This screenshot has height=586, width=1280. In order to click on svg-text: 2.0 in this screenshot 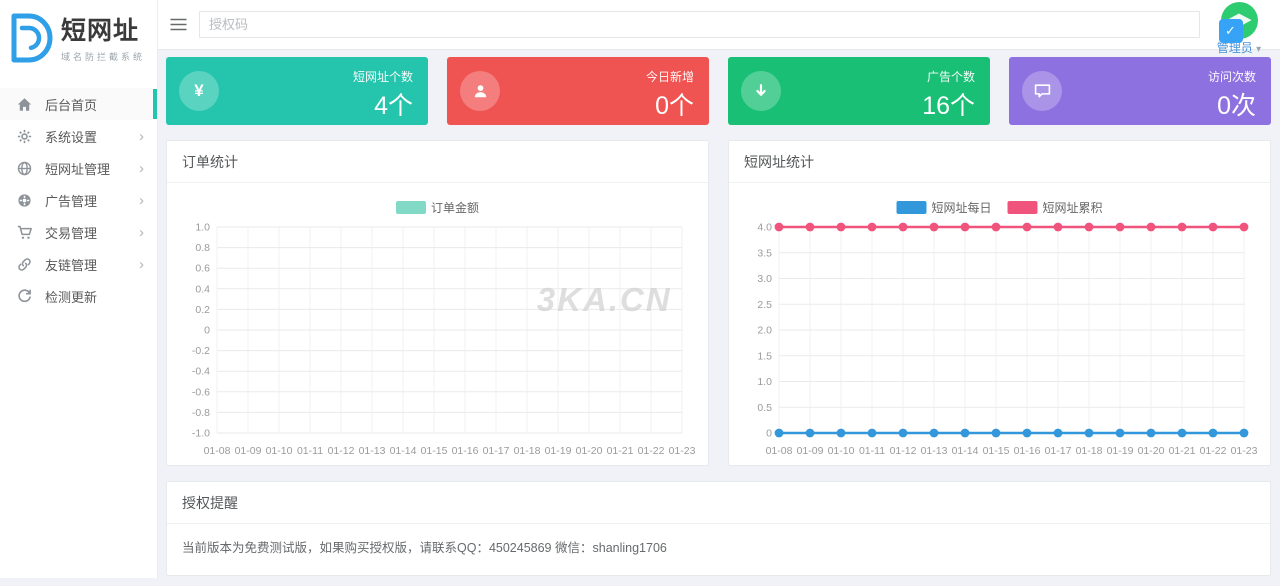, I will do `click(764, 331)`.